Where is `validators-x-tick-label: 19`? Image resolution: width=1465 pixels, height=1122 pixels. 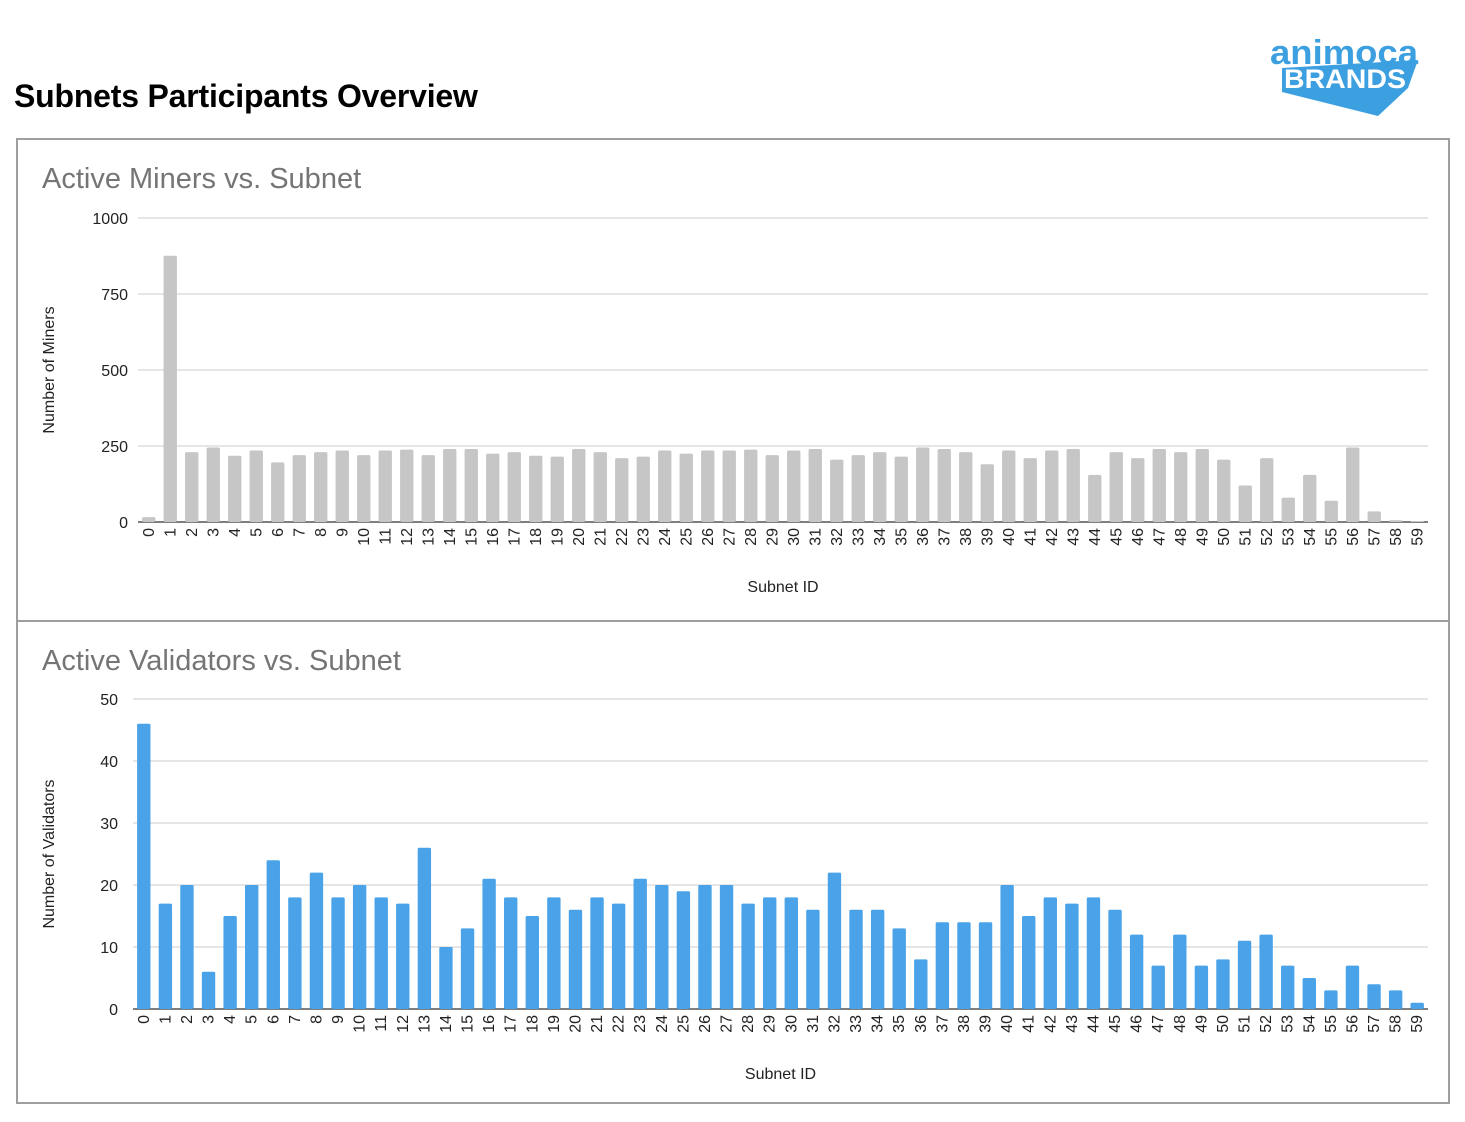 validators-x-tick-label: 19 is located at coordinates (554, 1024).